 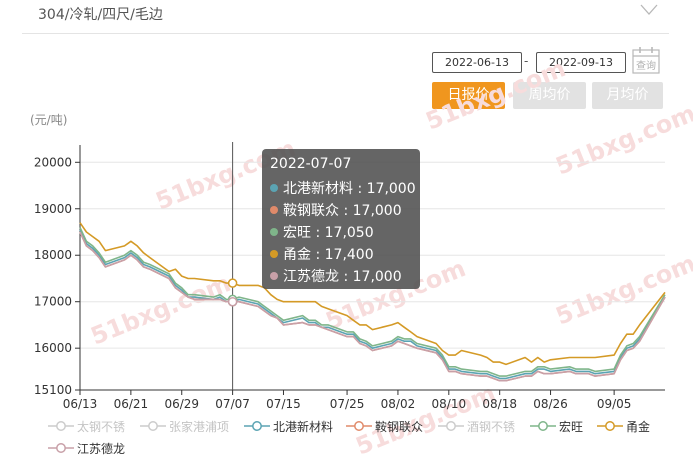 I want to click on legend-item: 太钢不锈, so click(x=86, y=426).